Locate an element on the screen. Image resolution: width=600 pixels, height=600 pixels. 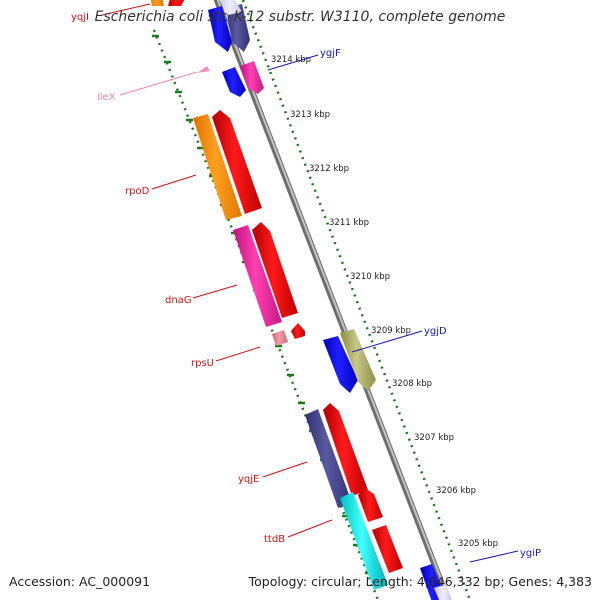
gene-label-ygjF: ygjF is located at coordinates (330, 53).